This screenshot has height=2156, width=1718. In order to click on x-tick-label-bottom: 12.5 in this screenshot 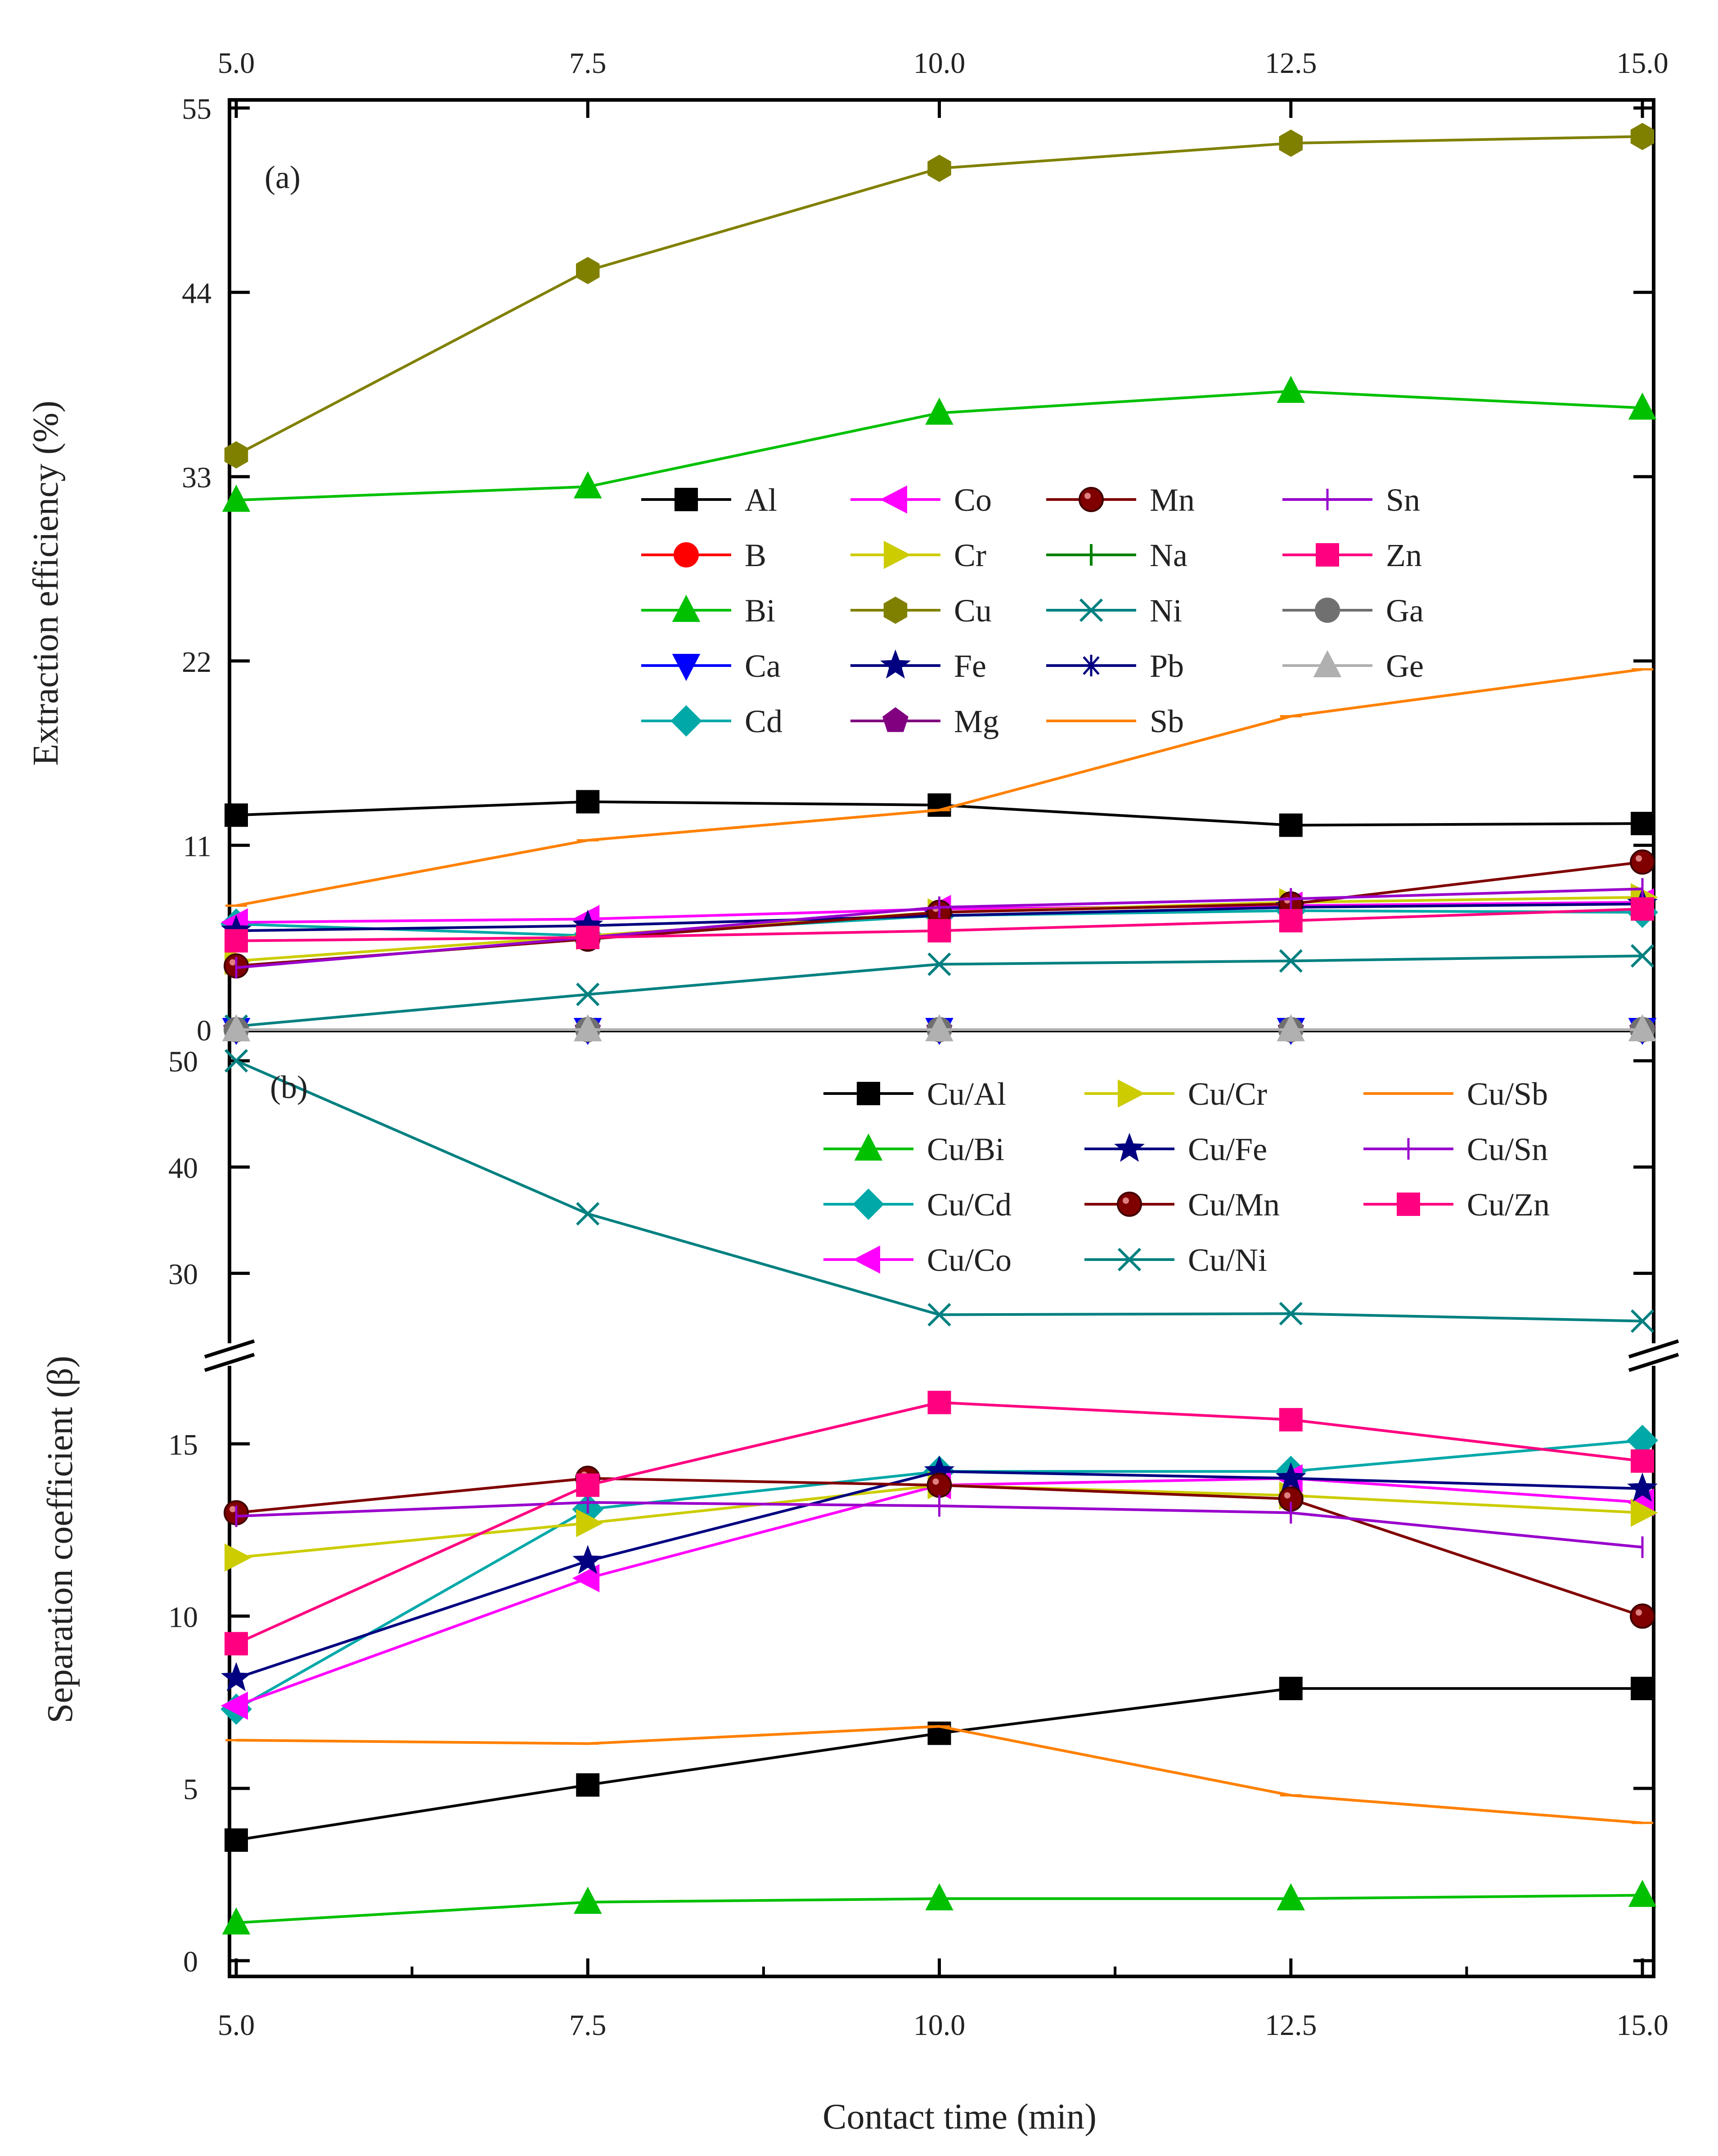, I will do `click(1291, 2026)`.